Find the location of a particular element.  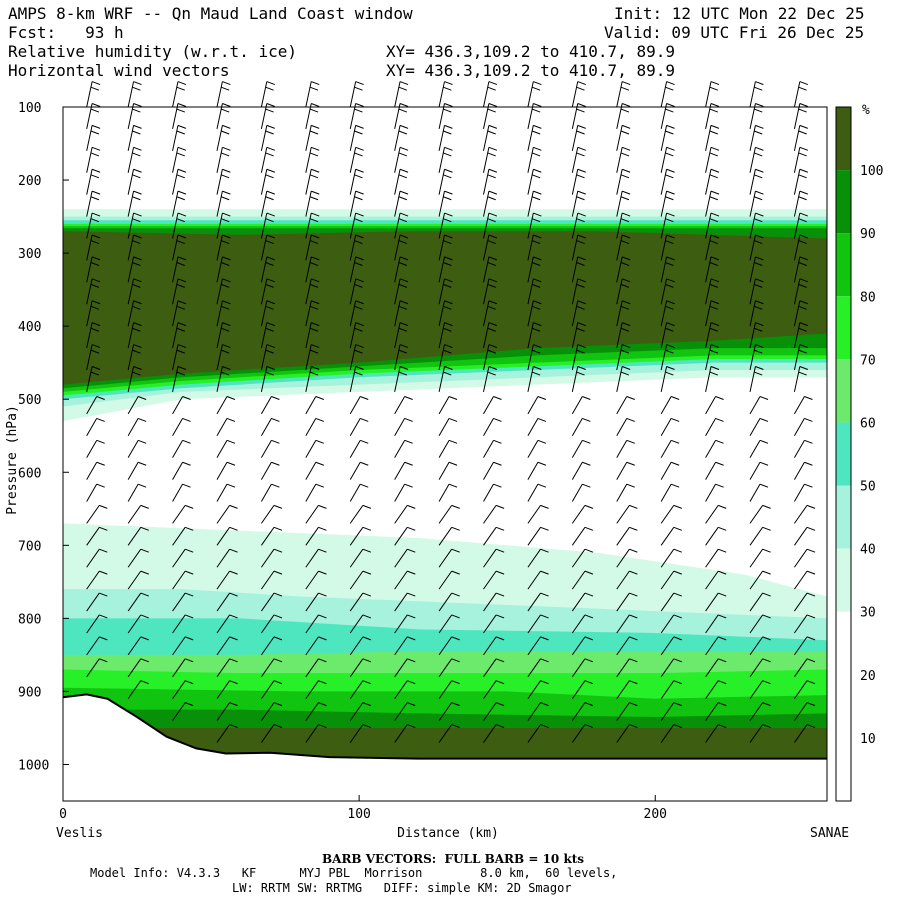

colorbar-label: 30 is located at coordinates (868, 613).